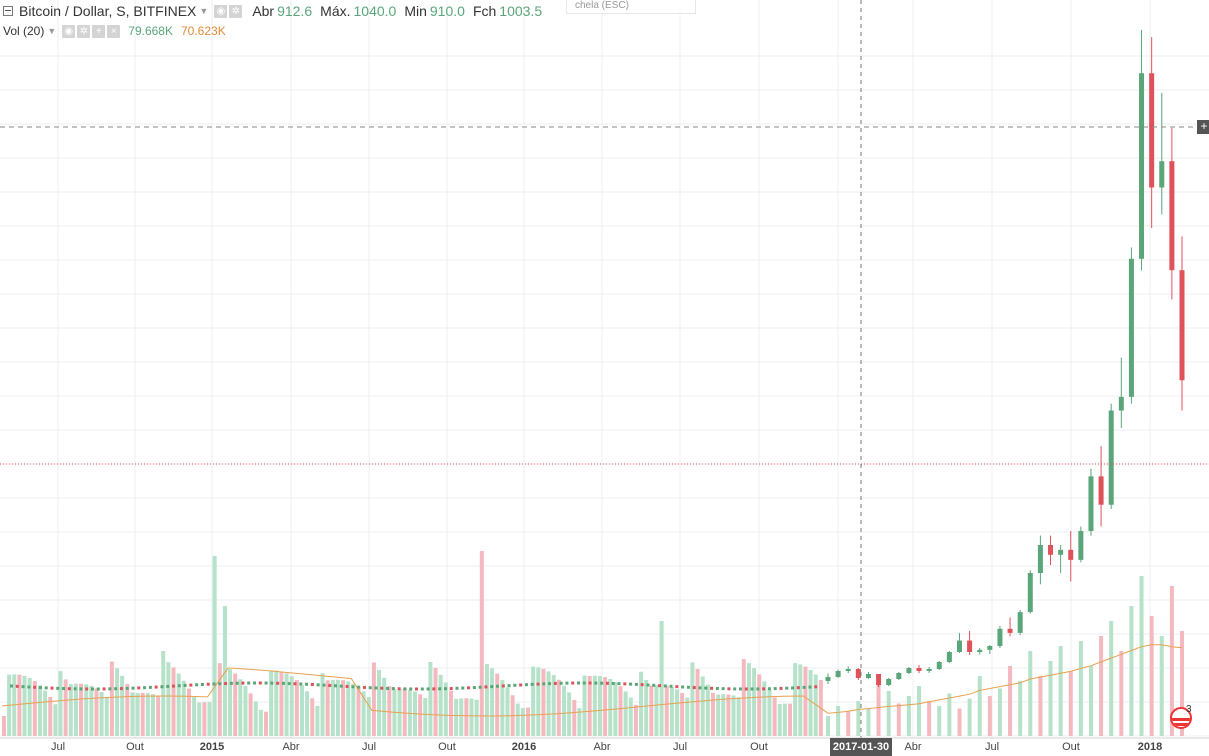 This screenshot has height=756, width=1209. Describe the element at coordinates (99, 31) in the screenshot. I see `plus-icon: +` at that location.